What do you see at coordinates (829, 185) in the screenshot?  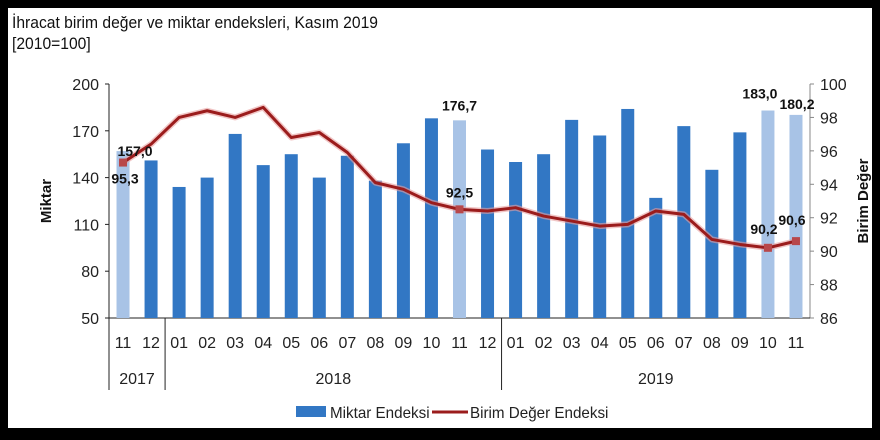 I see `right-tick-label: 94` at bounding box center [829, 185].